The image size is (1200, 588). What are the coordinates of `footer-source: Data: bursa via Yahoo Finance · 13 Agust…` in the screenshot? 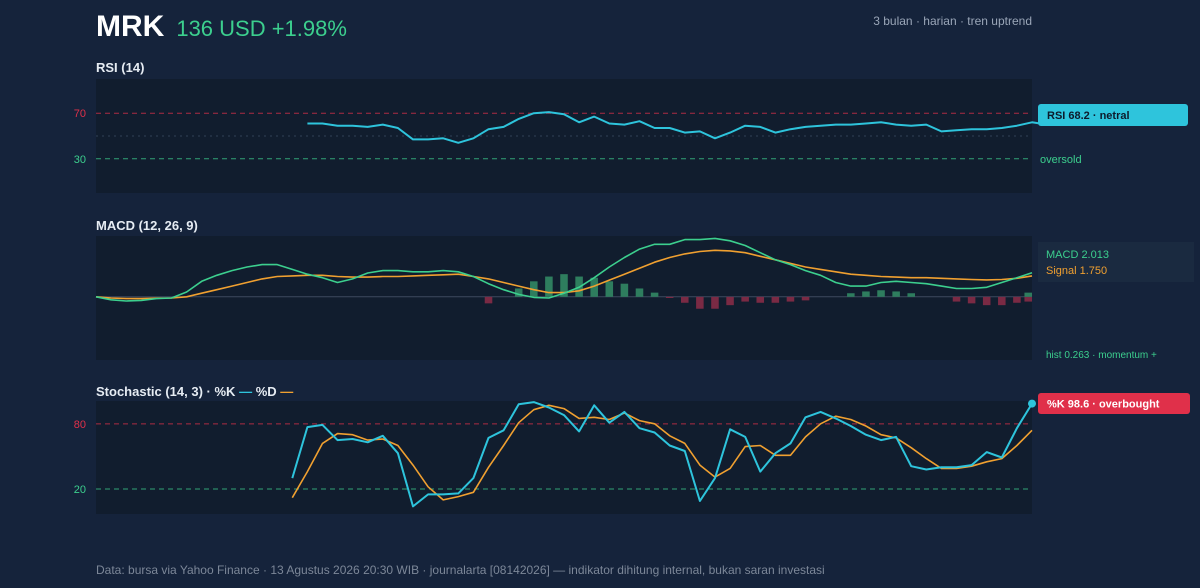 It's located at (460, 570).